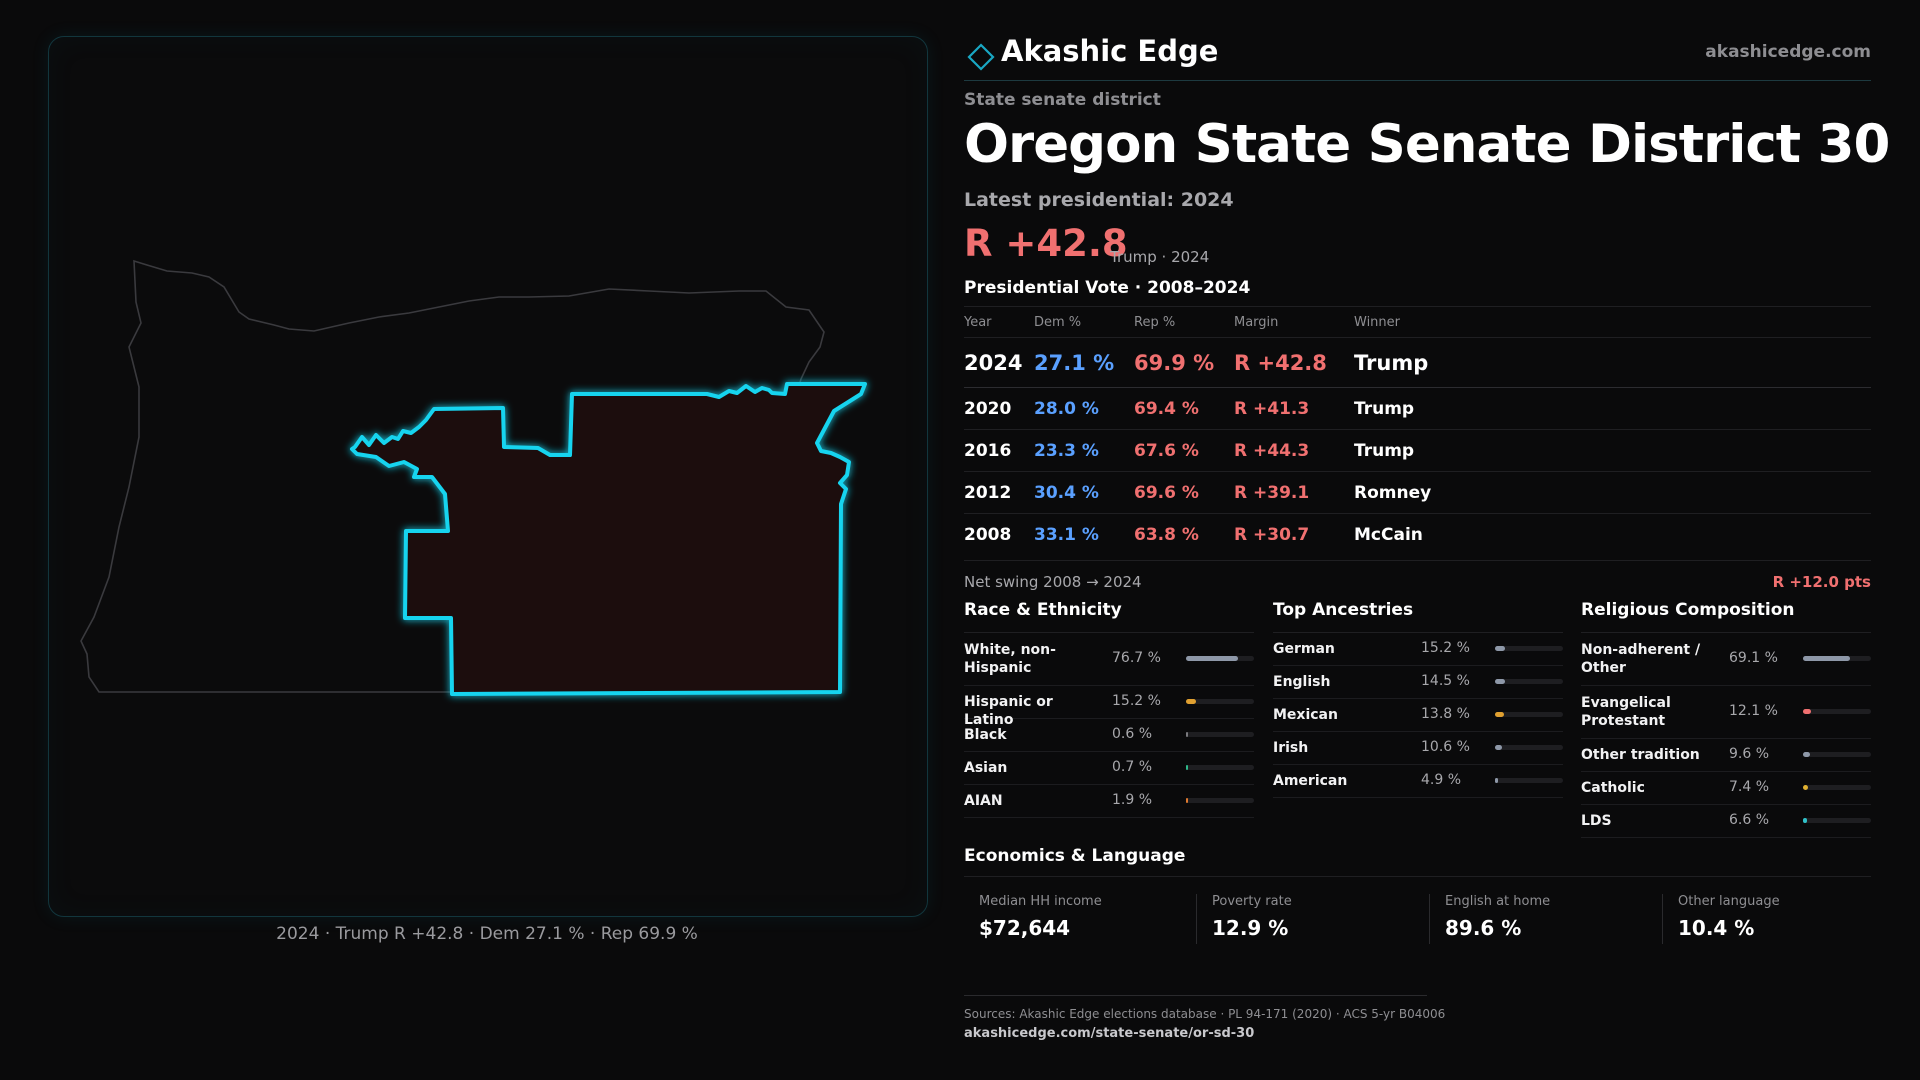  I want to click on presidential-vote-title: Presidential Vote · 2008–2024, so click(1107, 288).